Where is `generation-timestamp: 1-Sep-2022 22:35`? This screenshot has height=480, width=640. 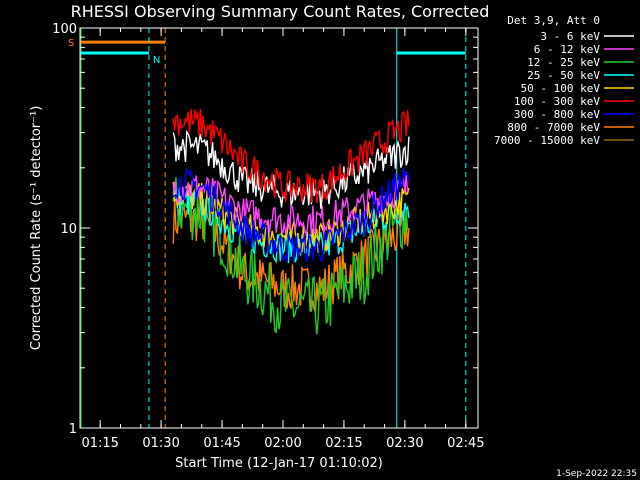
generation-timestamp: 1-Sep-2022 22:35 is located at coordinates (596, 474).